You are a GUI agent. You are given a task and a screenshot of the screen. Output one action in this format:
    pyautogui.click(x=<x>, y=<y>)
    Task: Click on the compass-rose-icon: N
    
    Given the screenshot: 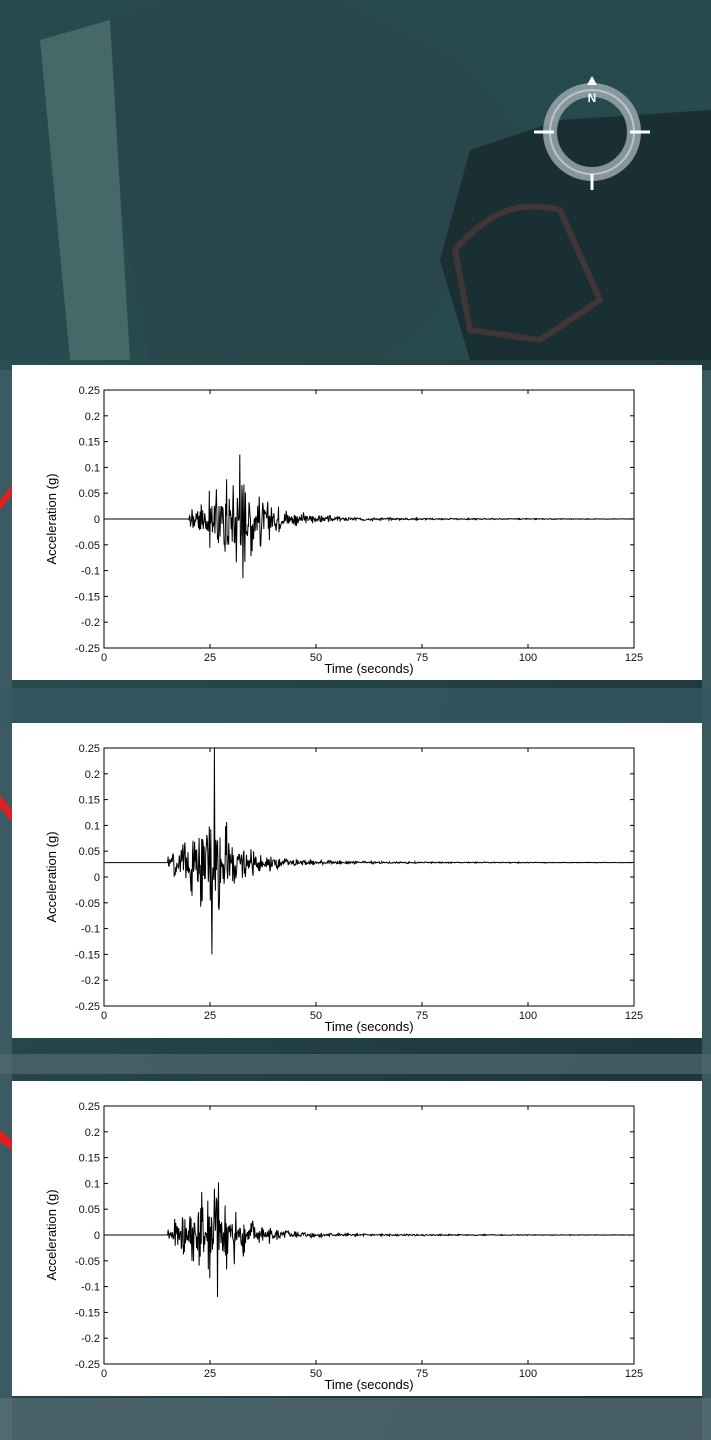 What is the action you would take?
    pyautogui.click(x=592, y=132)
    